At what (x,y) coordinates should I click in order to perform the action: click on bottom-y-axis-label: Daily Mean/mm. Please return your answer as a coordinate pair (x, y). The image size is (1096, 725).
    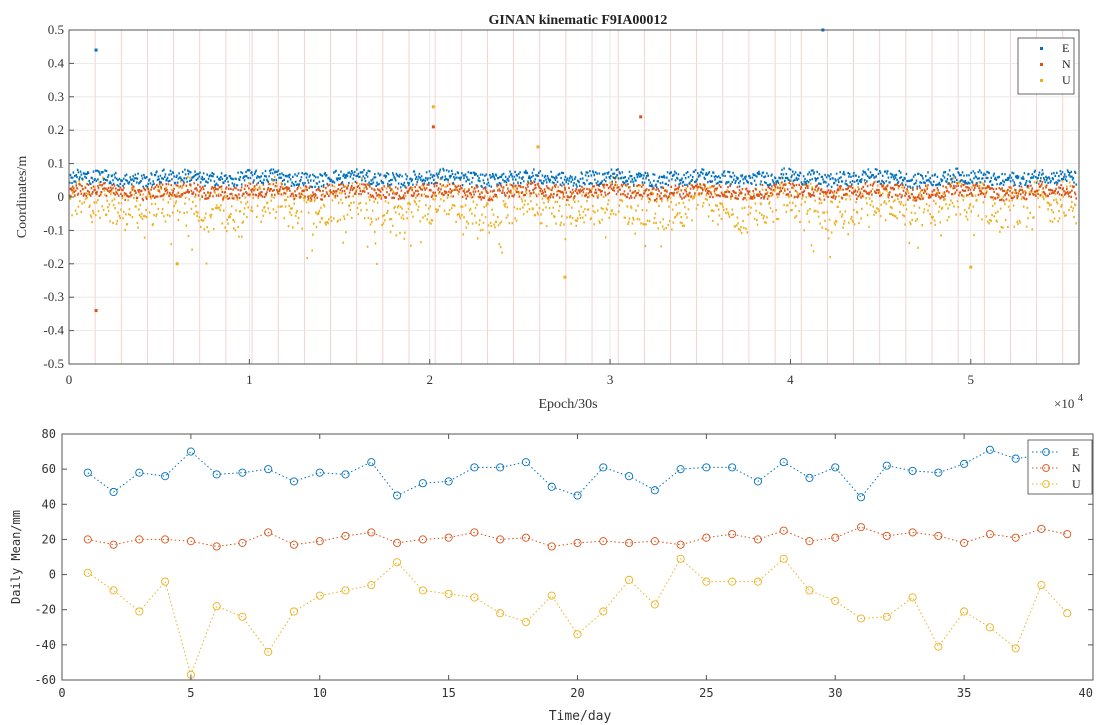
    Looking at the image, I should click on (16, 557).